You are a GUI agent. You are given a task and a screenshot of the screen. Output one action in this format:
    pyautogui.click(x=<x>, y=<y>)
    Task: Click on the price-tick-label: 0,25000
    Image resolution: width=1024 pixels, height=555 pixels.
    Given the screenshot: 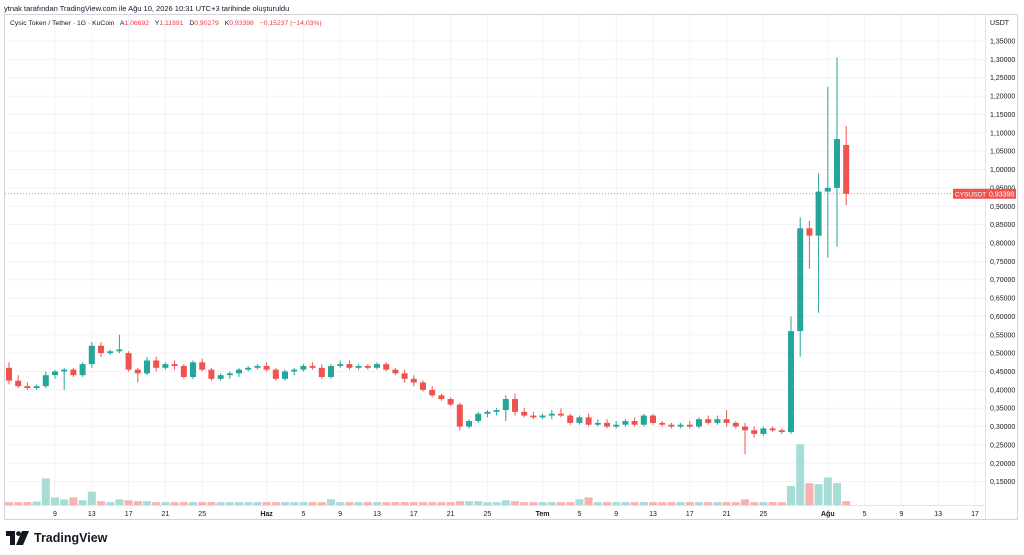 What is the action you would take?
    pyautogui.click(x=1002, y=445)
    